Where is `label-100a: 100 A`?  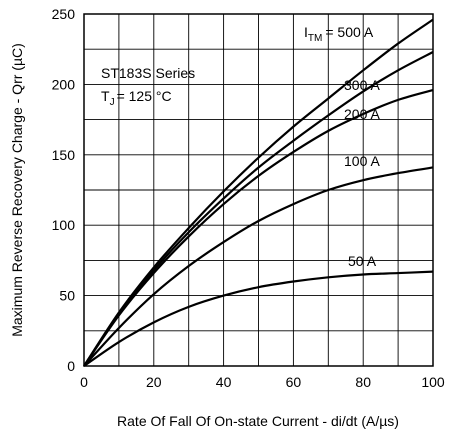 label-100a: 100 A is located at coordinates (362, 161).